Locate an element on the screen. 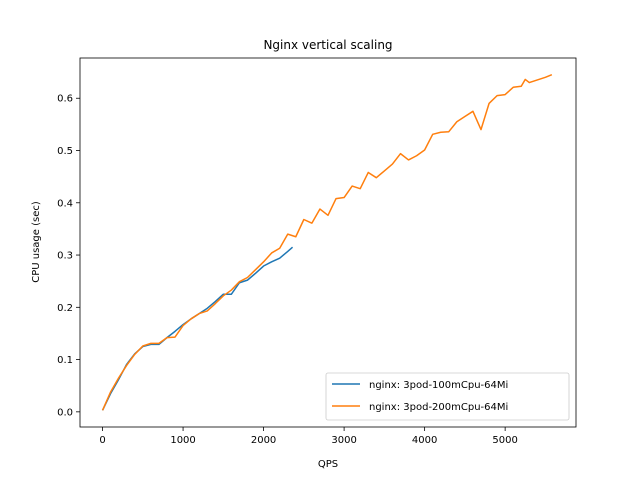 The height and width of the screenshot is (480, 640). y-tick-label: 0.2 is located at coordinates (65, 308).